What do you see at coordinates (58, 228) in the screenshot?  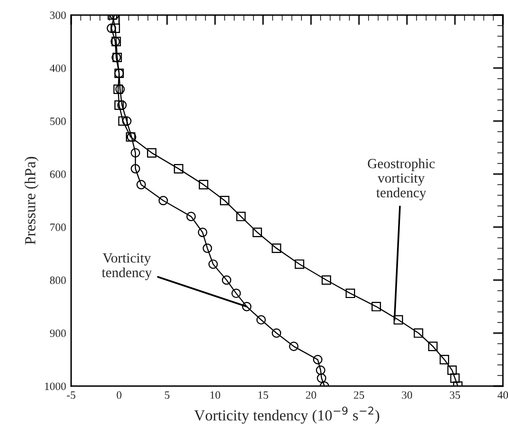 I see `y-tick-label: 700` at bounding box center [58, 228].